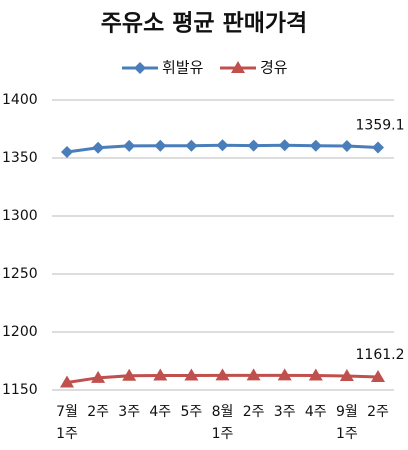 Image resolution: width=408 pixels, height=450 pixels. What do you see at coordinates (347, 423) in the screenshot?
I see `x-tick-label: 9월 1주` at bounding box center [347, 423].